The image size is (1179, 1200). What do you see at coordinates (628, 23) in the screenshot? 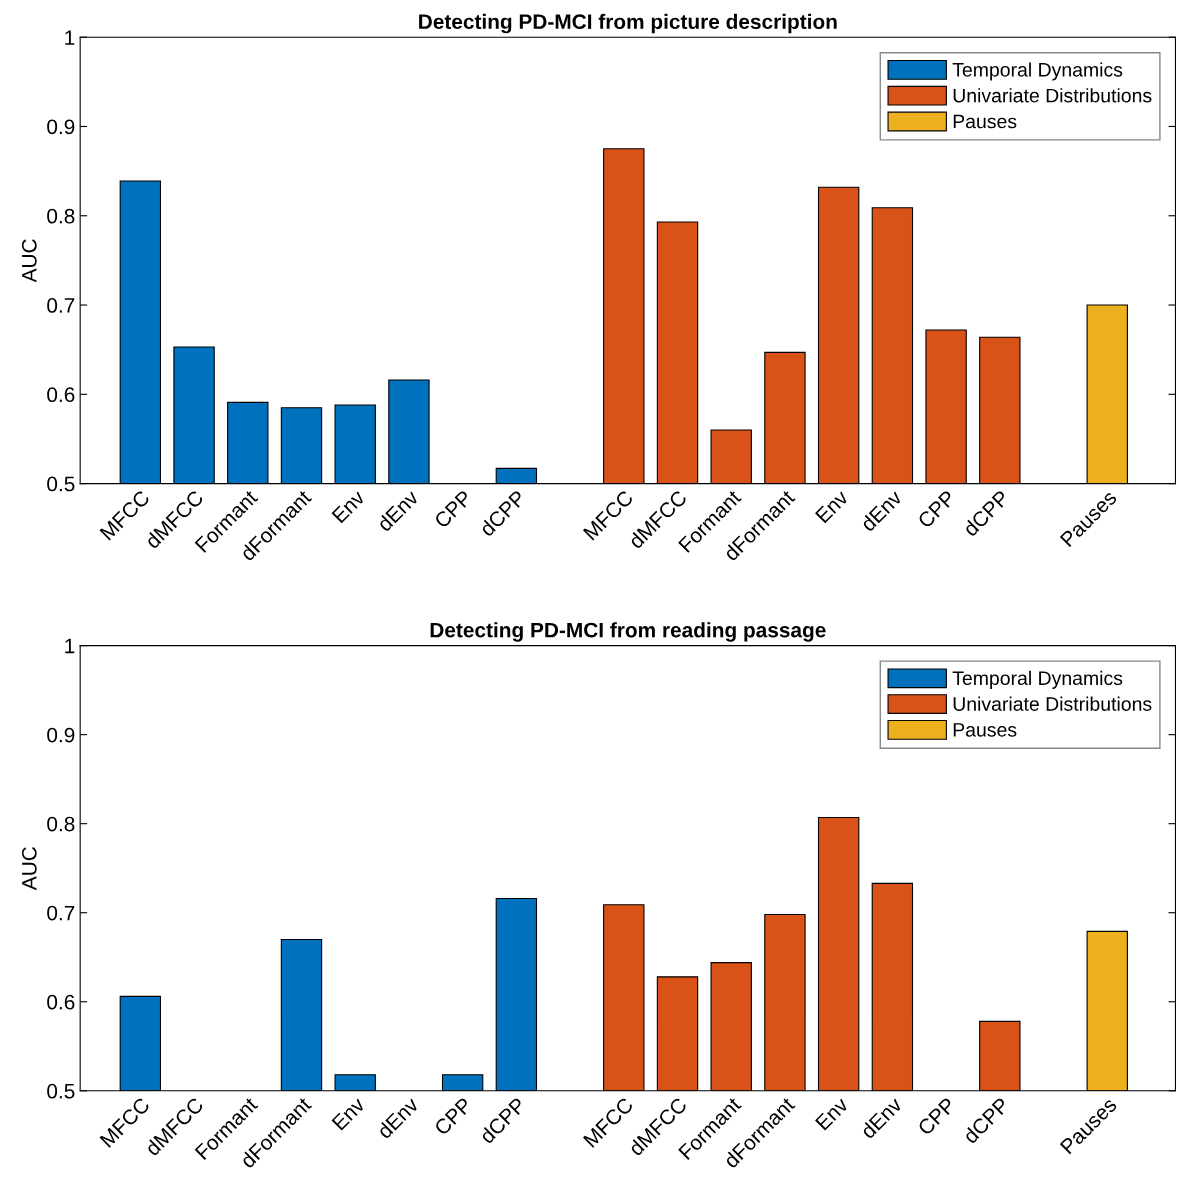
I see `chart-title: Detecting PD-MCI from picture description` at bounding box center [628, 23].